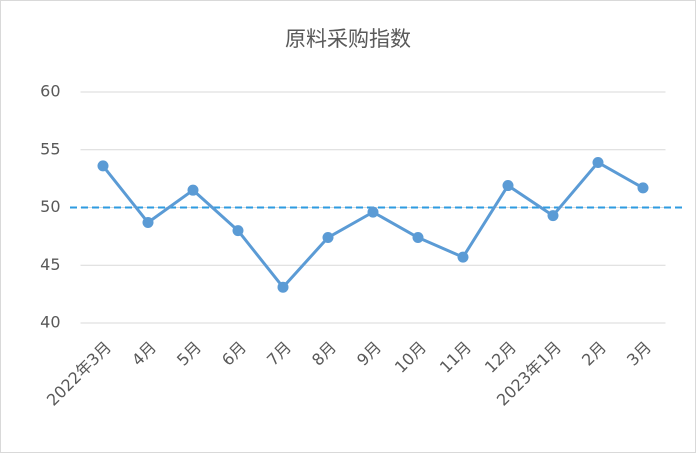  What do you see at coordinates (50, 206) in the screenshot?
I see `y-tick-label: 50` at bounding box center [50, 206].